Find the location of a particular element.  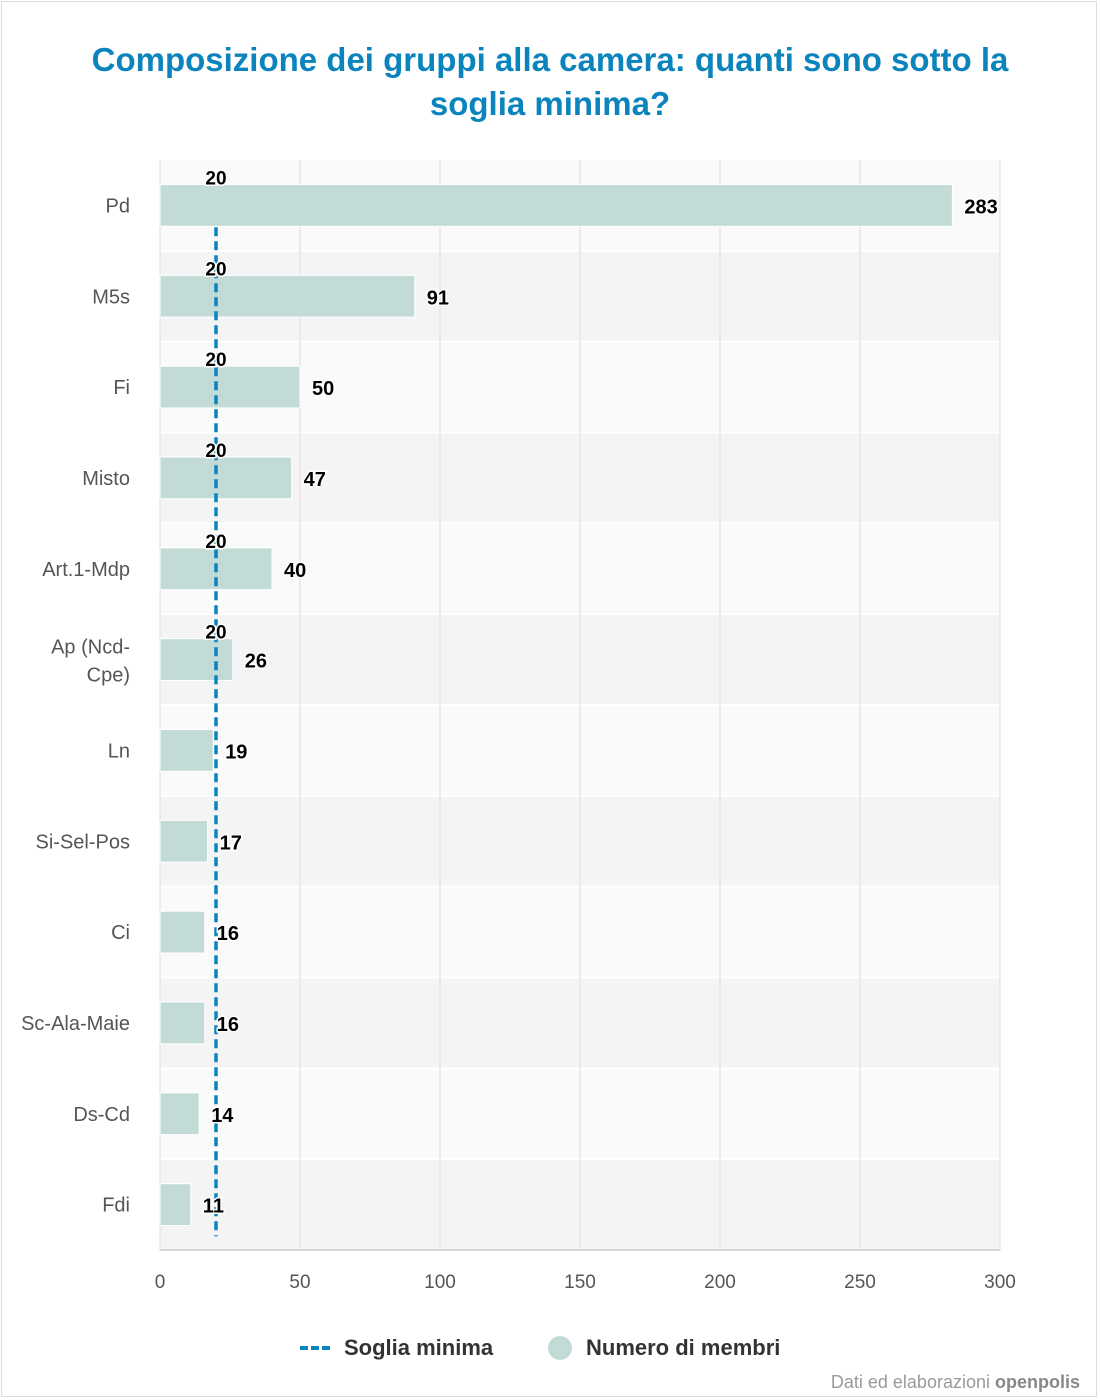

bar-value-label: 19 is located at coordinates (236, 752).